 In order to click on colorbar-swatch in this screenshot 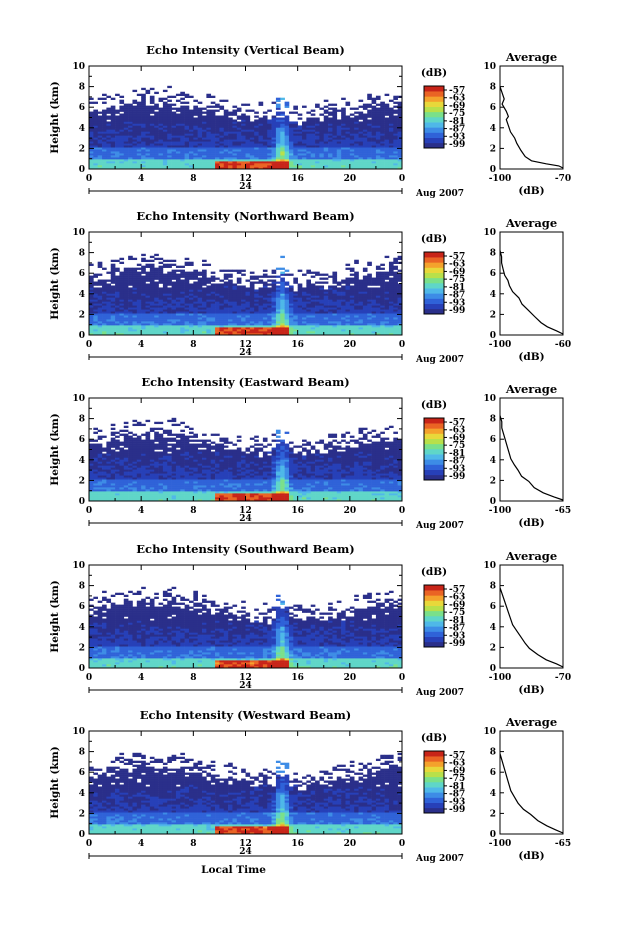, I will do `click(434, 114)`.